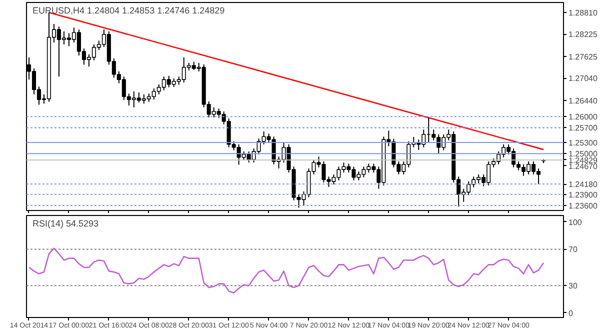  What do you see at coordinates (583, 206) in the screenshot?
I see `ref-line-label: 1.23600` at bounding box center [583, 206].